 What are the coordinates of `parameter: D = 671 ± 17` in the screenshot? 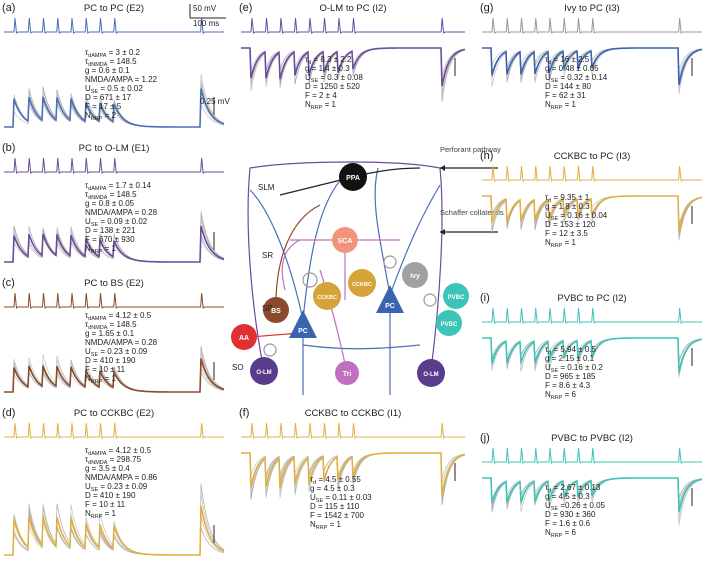 It's located at (108, 97).